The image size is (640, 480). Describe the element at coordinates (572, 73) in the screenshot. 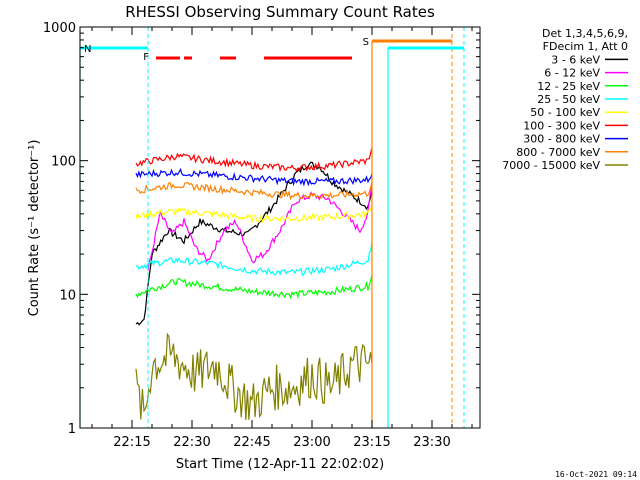

I see `legend-label-2: 6 - 12 keV` at that location.